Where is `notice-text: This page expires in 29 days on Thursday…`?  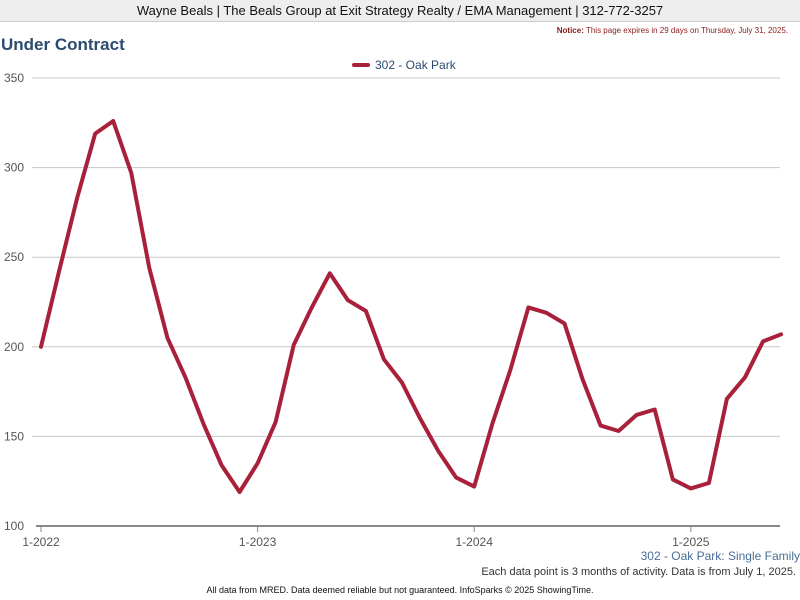 notice-text: This page expires in 29 days on Thursday… is located at coordinates (686, 30).